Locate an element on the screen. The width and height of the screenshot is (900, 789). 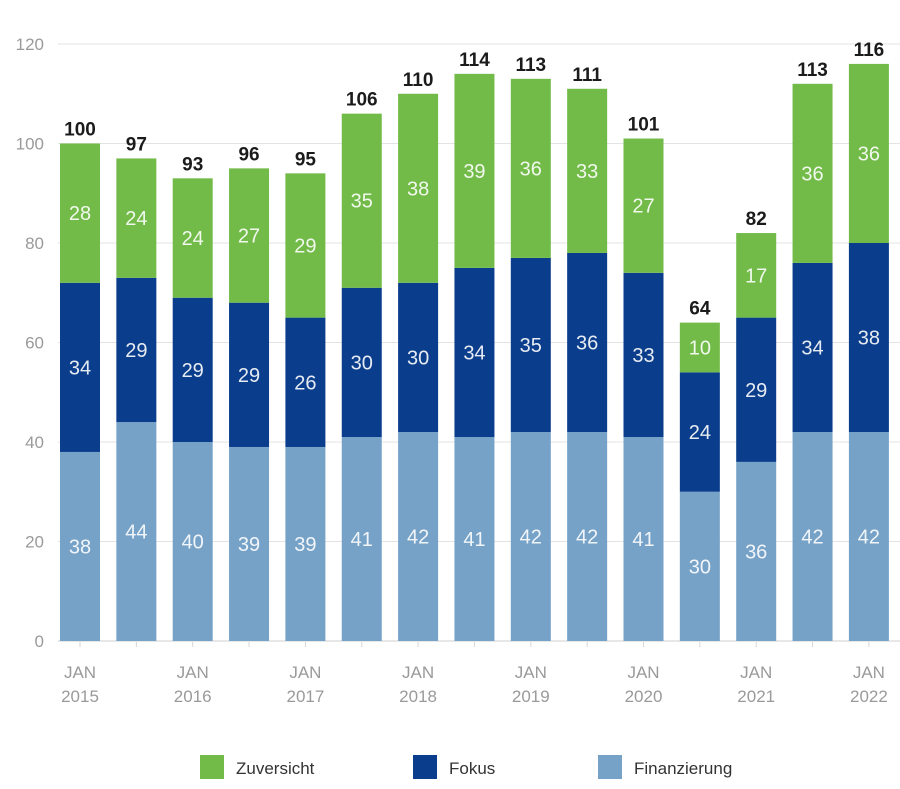
segment-value-label: 26 is located at coordinates (305, 383).